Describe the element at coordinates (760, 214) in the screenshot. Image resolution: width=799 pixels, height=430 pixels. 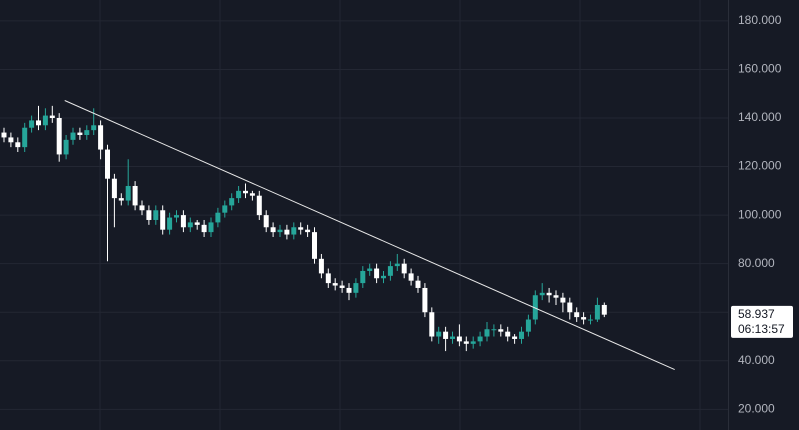
I see `y-tick-label: 100.000` at that location.